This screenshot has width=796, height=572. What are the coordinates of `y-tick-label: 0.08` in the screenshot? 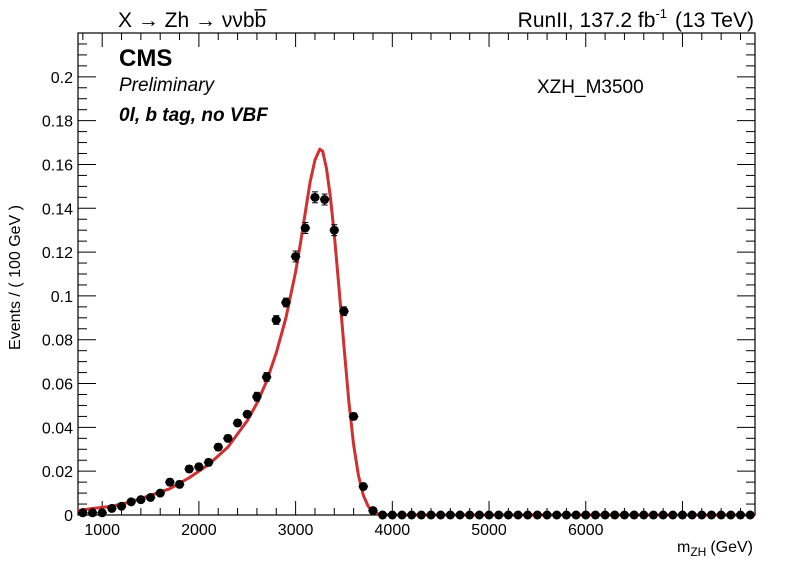 It's located at (57, 341).